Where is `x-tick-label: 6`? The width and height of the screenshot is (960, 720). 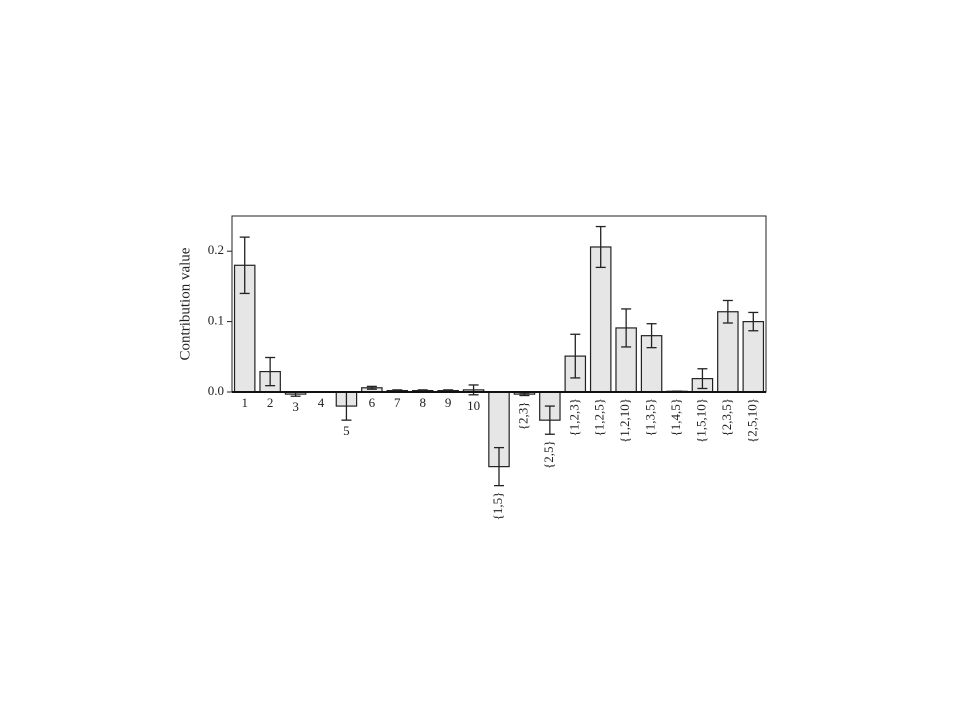 x-tick-label: 6 is located at coordinates (372, 402).